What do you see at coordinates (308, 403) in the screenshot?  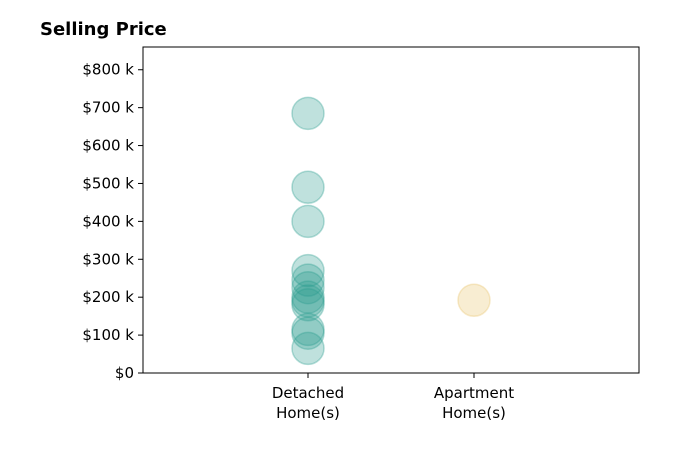 I see `x-tick-label: Detached Home(s)` at bounding box center [308, 403].